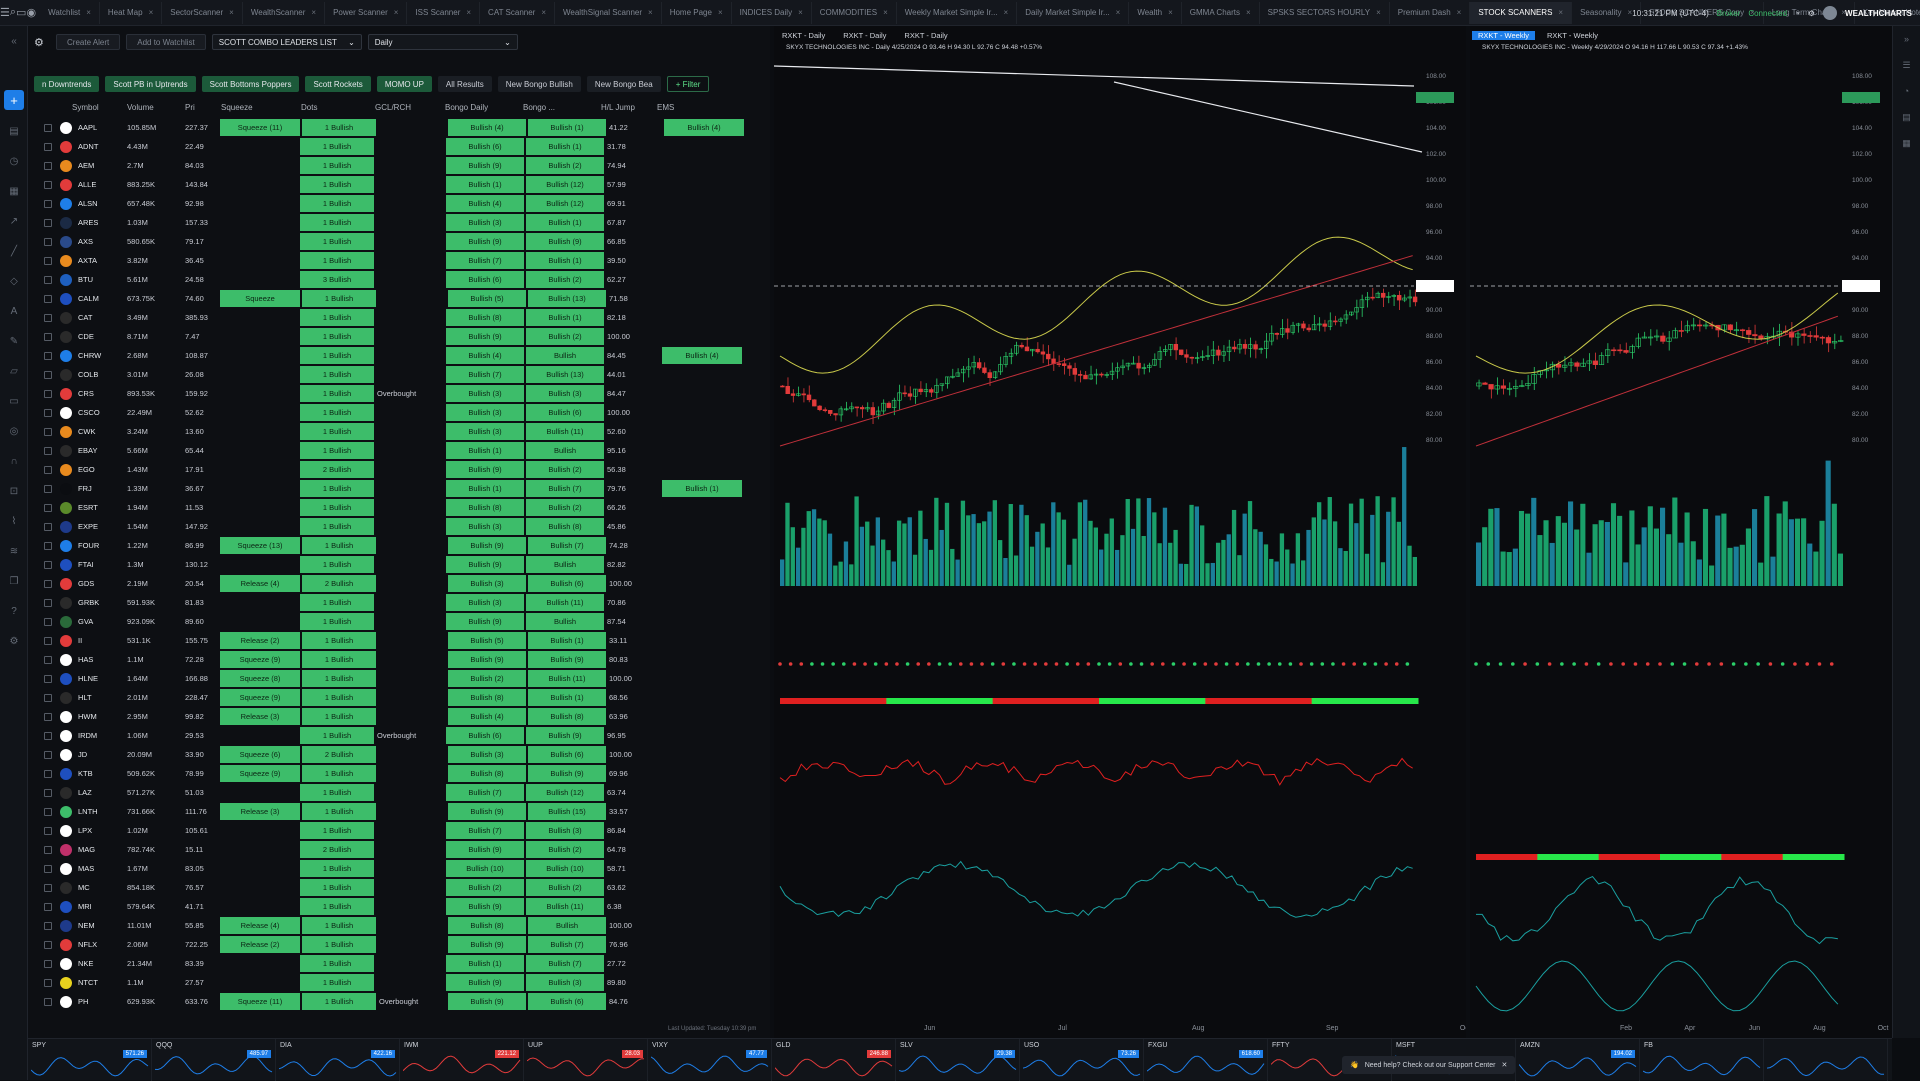  Describe the element at coordinates (76, 754) in the screenshot. I see `symbol-cell: JD` at that location.